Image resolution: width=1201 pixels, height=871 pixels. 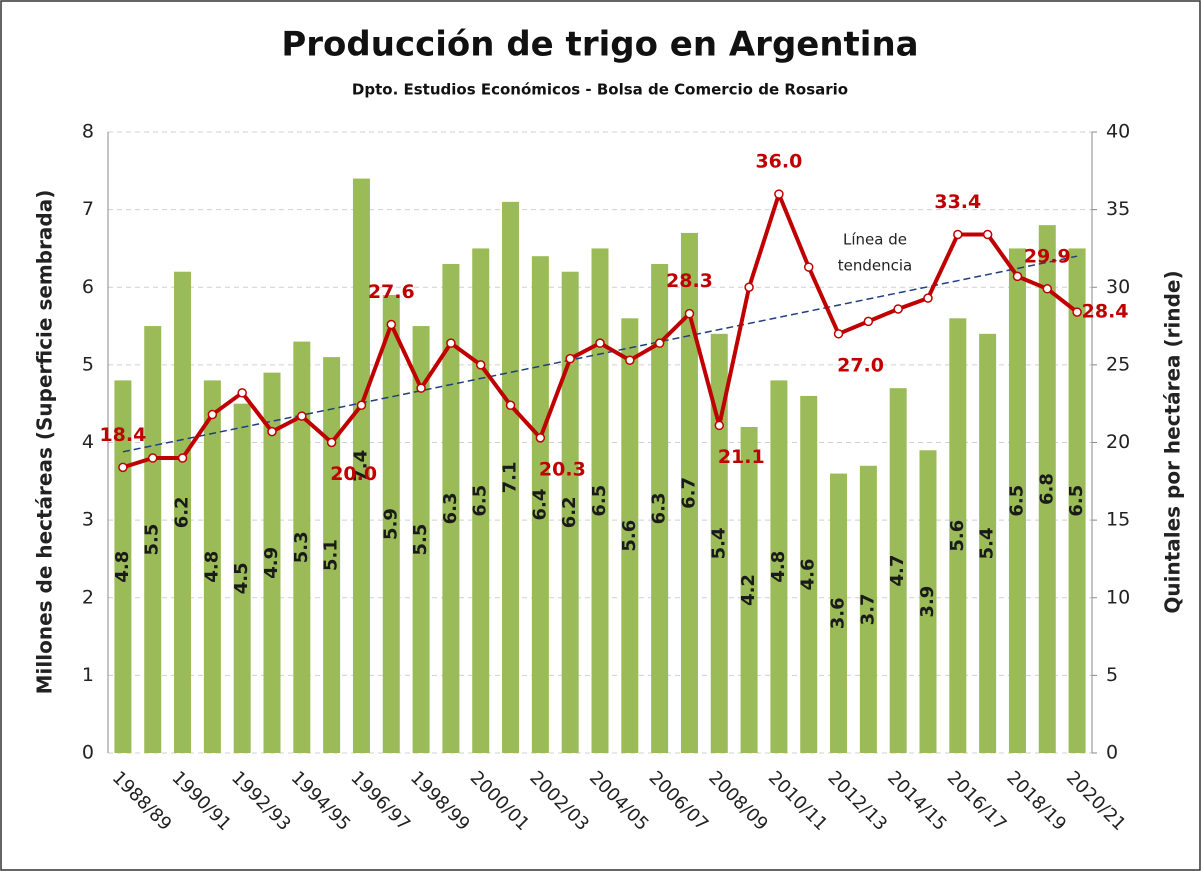 I want to click on y2-tick-label: 5, so click(x=1112, y=675).